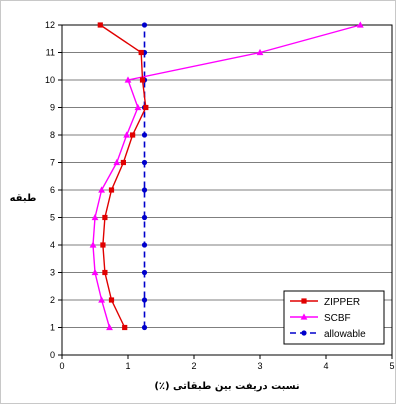 The image size is (396, 405). I want to click on series-zipper, so click(123, 176).